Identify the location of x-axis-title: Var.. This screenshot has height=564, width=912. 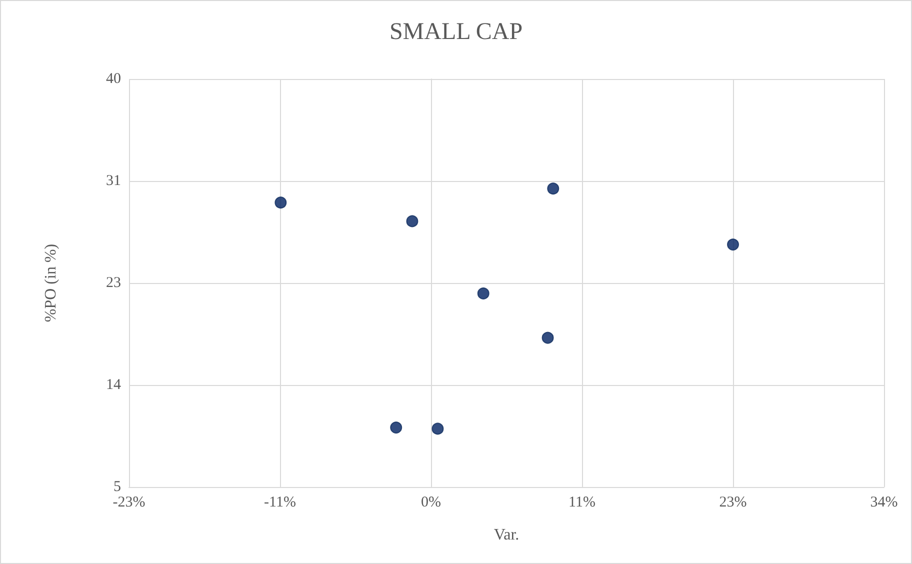
(507, 535).